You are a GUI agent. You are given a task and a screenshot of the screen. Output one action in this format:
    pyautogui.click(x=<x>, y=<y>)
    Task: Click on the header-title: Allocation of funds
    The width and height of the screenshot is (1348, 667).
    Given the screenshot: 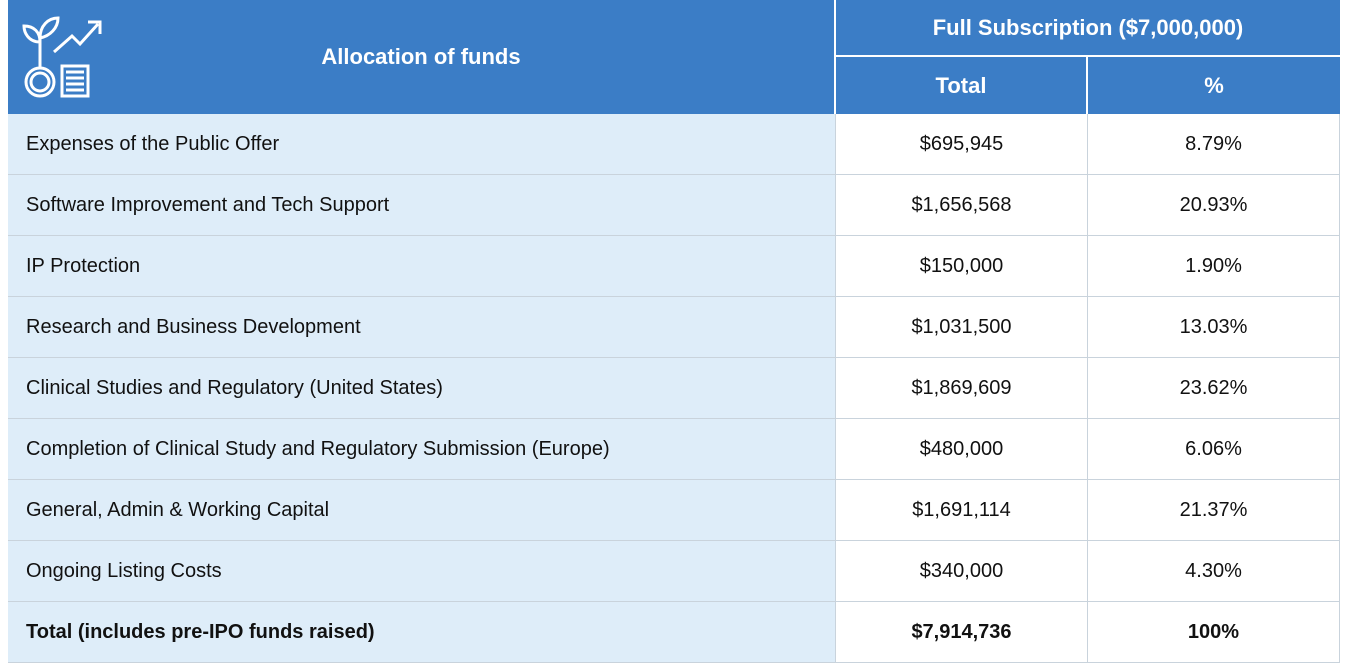 What is the action you would take?
    pyautogui.click(x=421, y=56)
    